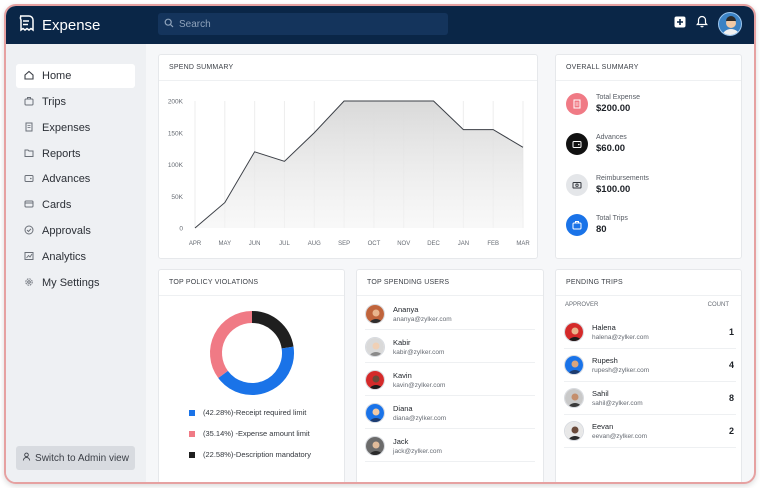 The image size is (760, 488). Describe the element at coordinates (406, 309) in the screenshot. I see `user-name: Ananya` at that location.